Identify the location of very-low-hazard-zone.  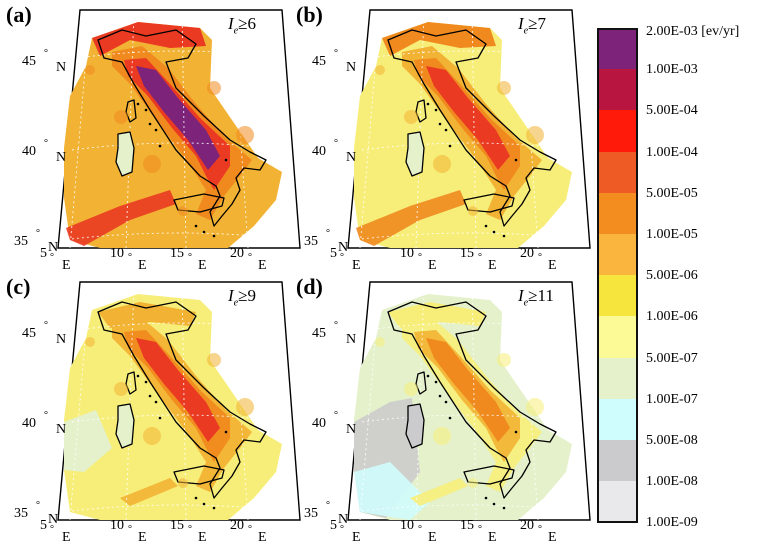
(392, 491).